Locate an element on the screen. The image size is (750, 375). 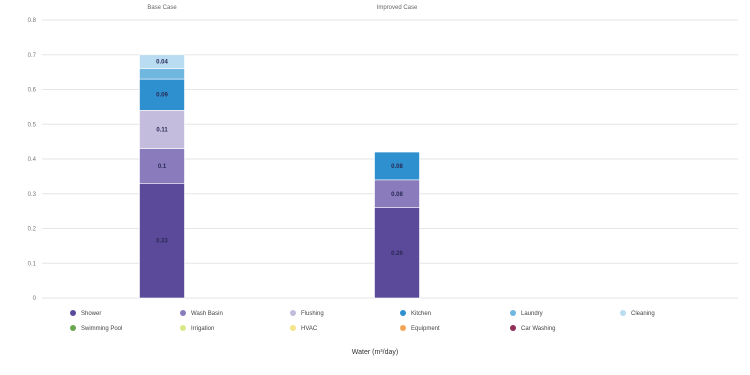
y-tick-label: 0 is located at coordinates (35, 299).